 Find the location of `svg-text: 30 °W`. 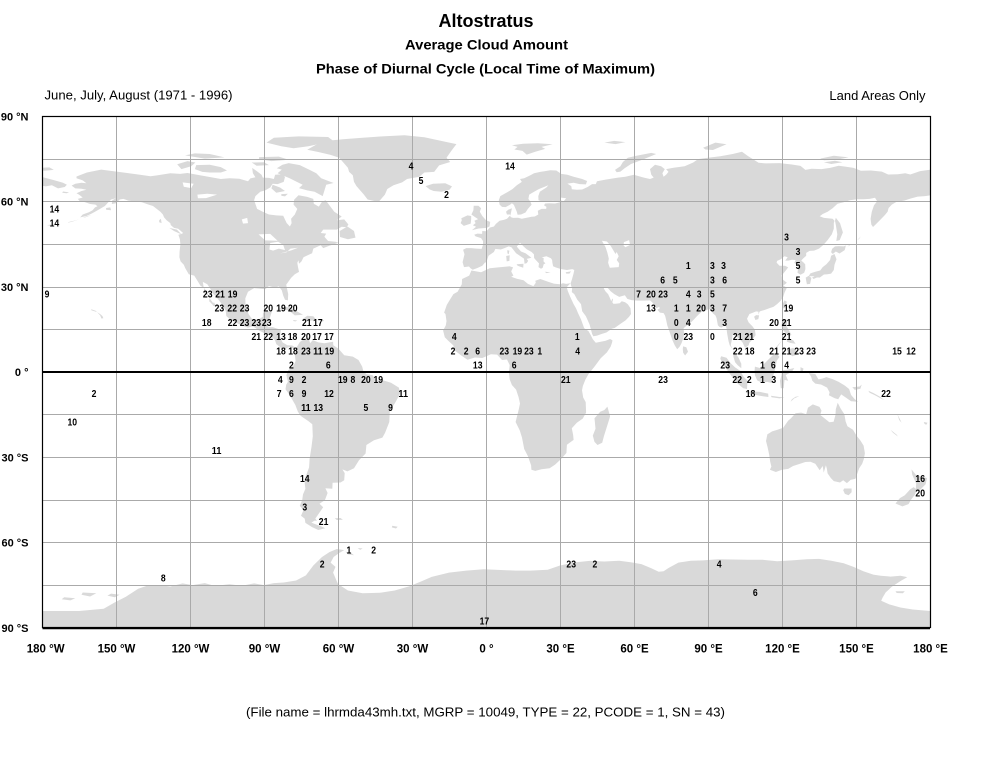

svg-text: 30 °W is located at coordinates (413, 650).